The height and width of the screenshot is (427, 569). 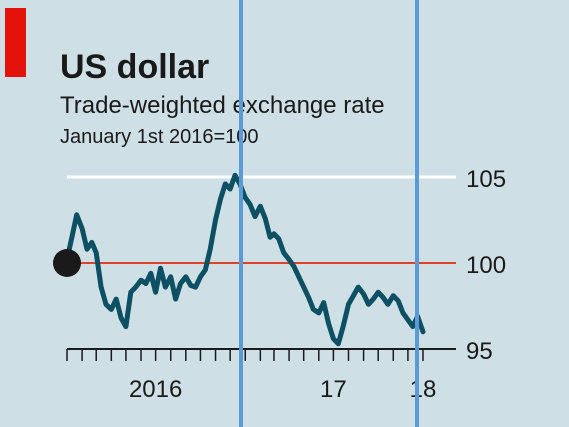 I want to click on chart-title: US dollar, so click(x=134, y=67).